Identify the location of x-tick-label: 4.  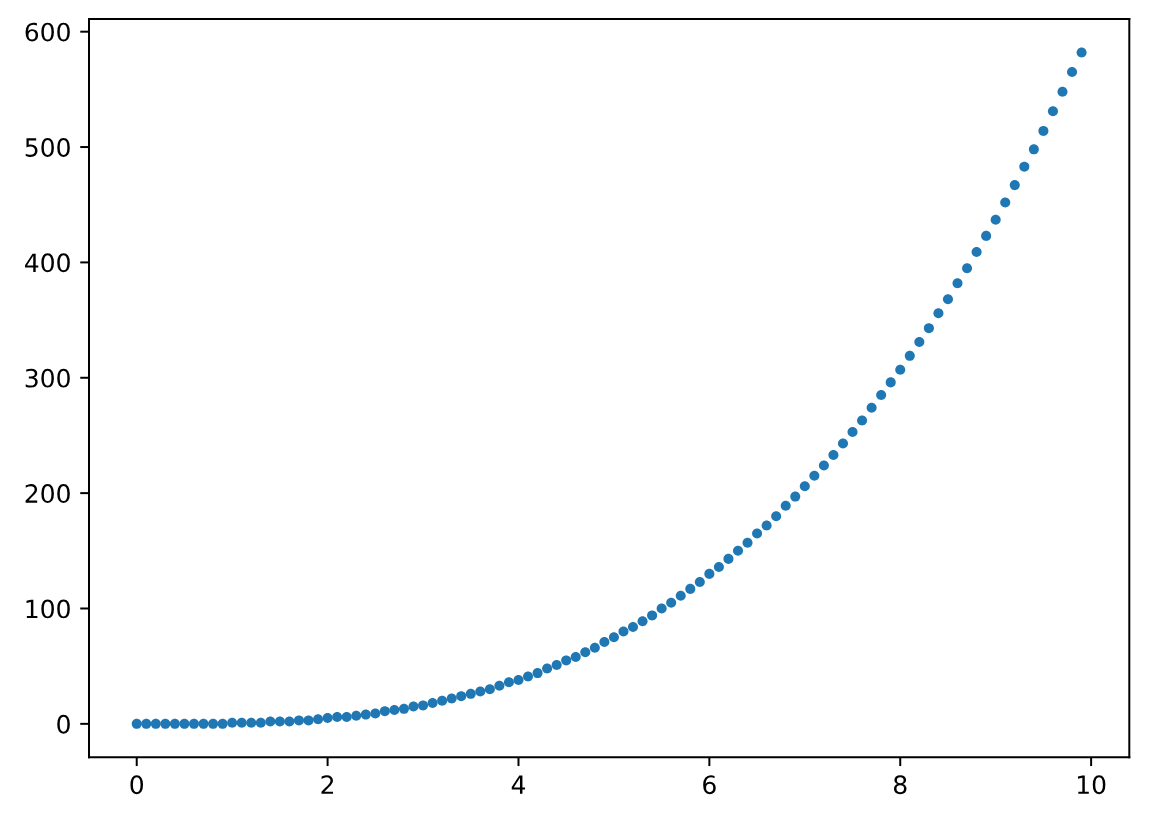
(518, 784).